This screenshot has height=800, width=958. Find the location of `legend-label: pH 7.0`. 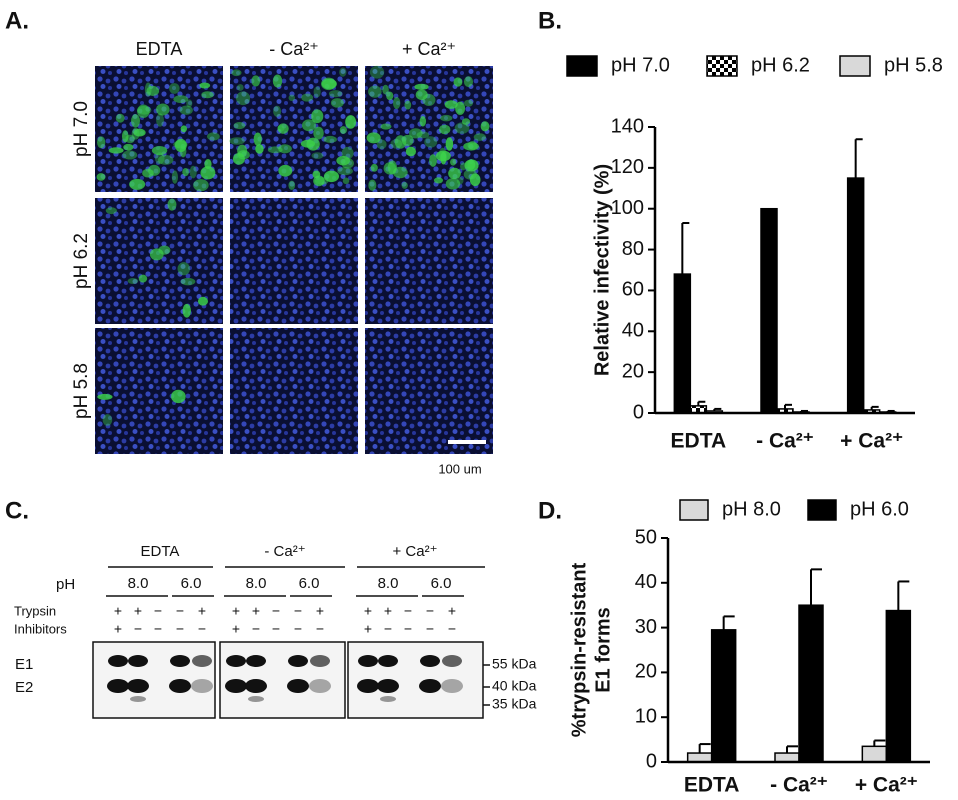

legend-label: pH 7.0 is located at coordinates (640, 65).